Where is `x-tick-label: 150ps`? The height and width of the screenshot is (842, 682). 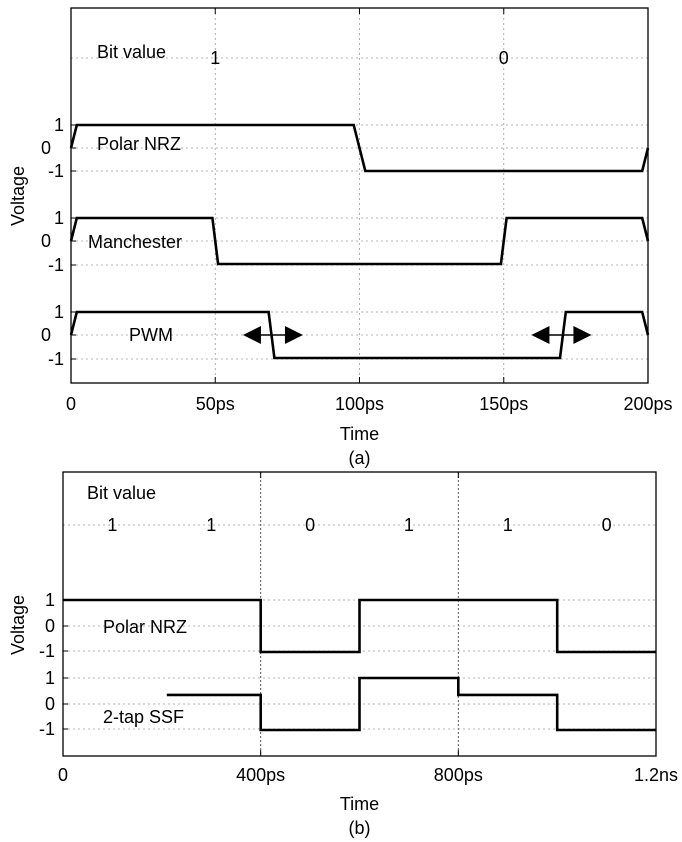
x-tick-label: 150ps is located at coordinates (503, 404).